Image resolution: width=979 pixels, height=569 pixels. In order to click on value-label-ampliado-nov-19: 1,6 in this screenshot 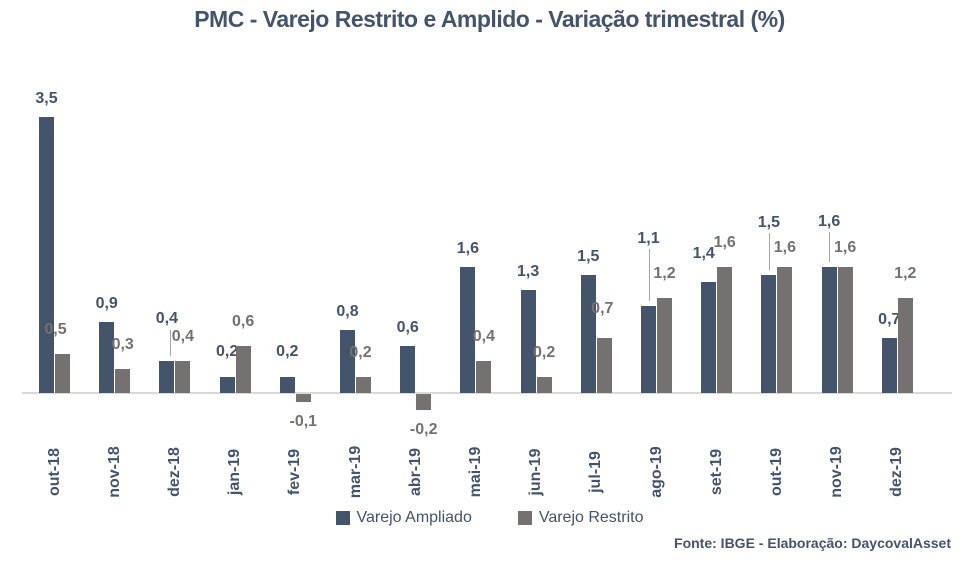, I will do `click(829, 221)`.